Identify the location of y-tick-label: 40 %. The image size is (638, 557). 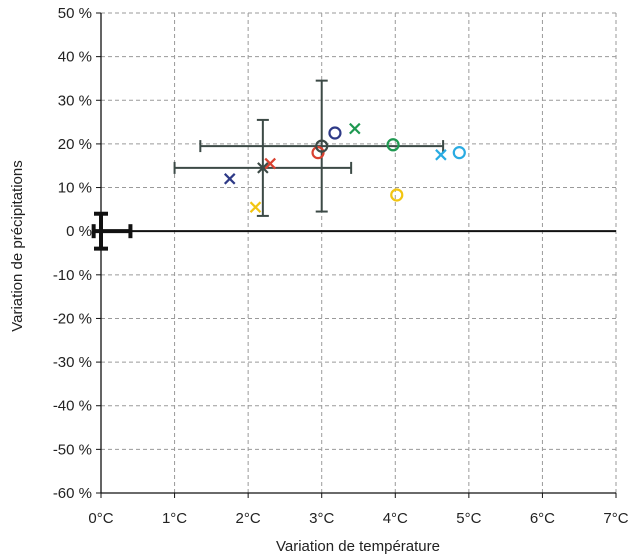
(75, 57).